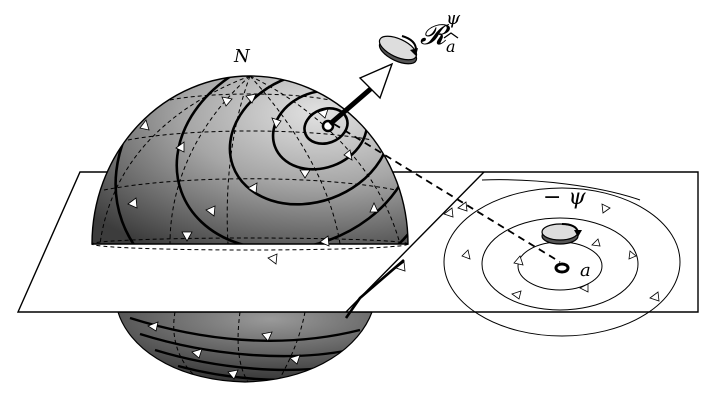  Describe the element at coordinates (361, 94) in the screenshot. I see `rotation-axis-arrow-icon` at that location.